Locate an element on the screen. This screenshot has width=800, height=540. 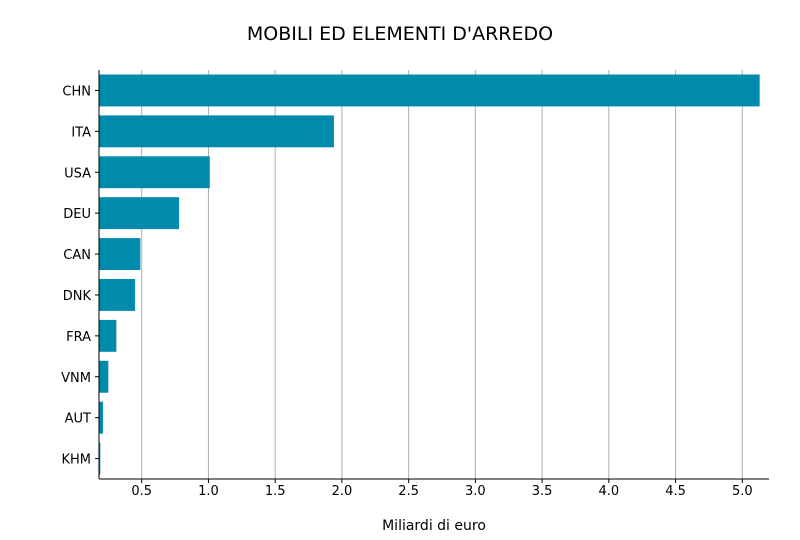
y-tick-label: KHM is located at coordinates (76, 460).